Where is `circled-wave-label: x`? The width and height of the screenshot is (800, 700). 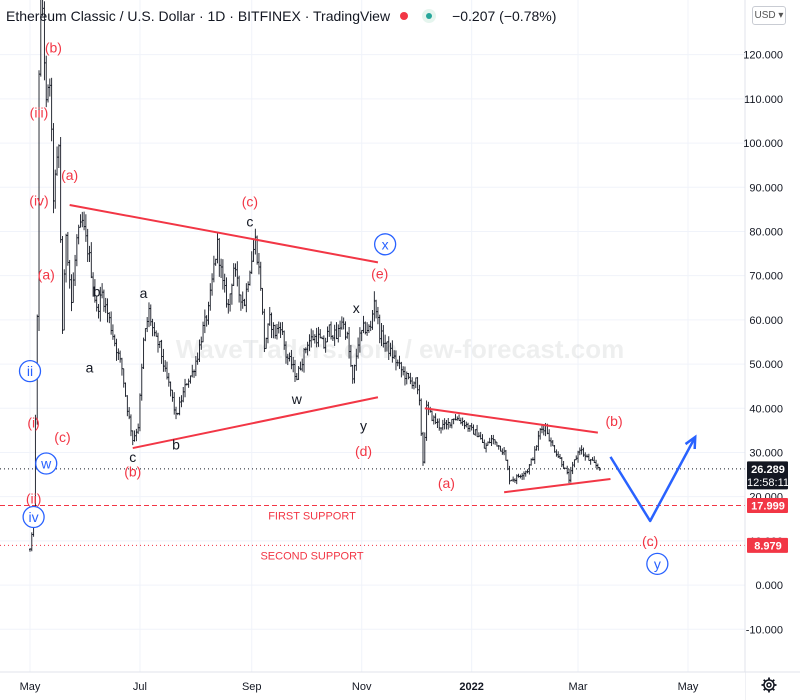 circled-wave-label: x is located at coordinates (385, 244).